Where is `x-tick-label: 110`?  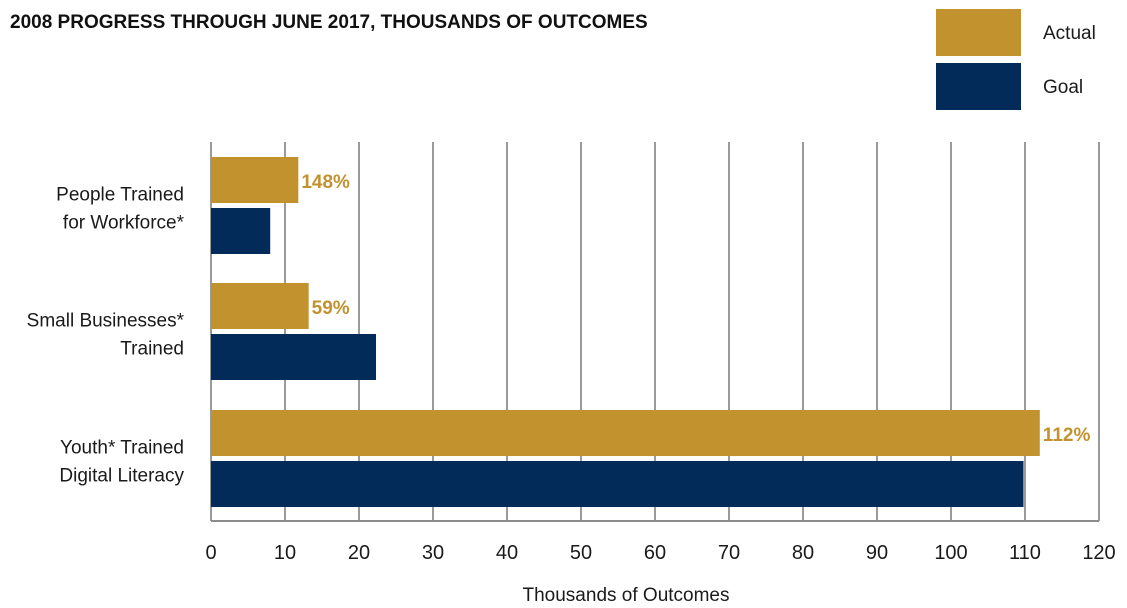 x-tick-label: 110 is located at coordinates (1025, 553).